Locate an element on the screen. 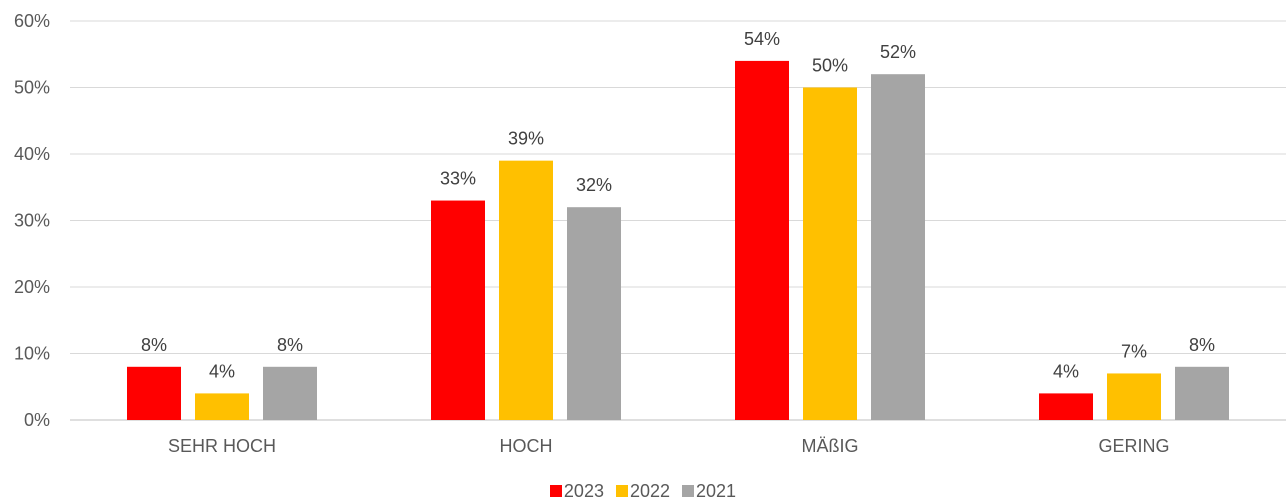 The image size is (1286, 501). legend-label: 2023 is located at coordinates (583, 491).